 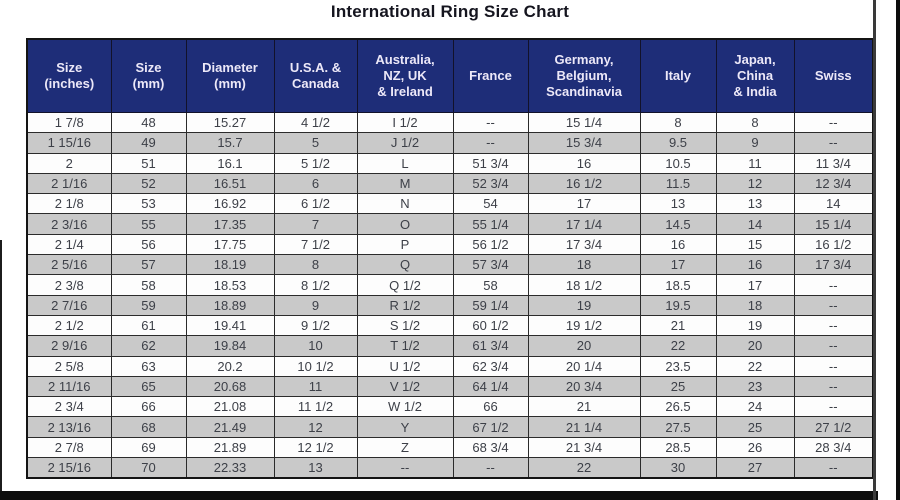 I want to click on table-cell: 30, so click(x=678, y=468).